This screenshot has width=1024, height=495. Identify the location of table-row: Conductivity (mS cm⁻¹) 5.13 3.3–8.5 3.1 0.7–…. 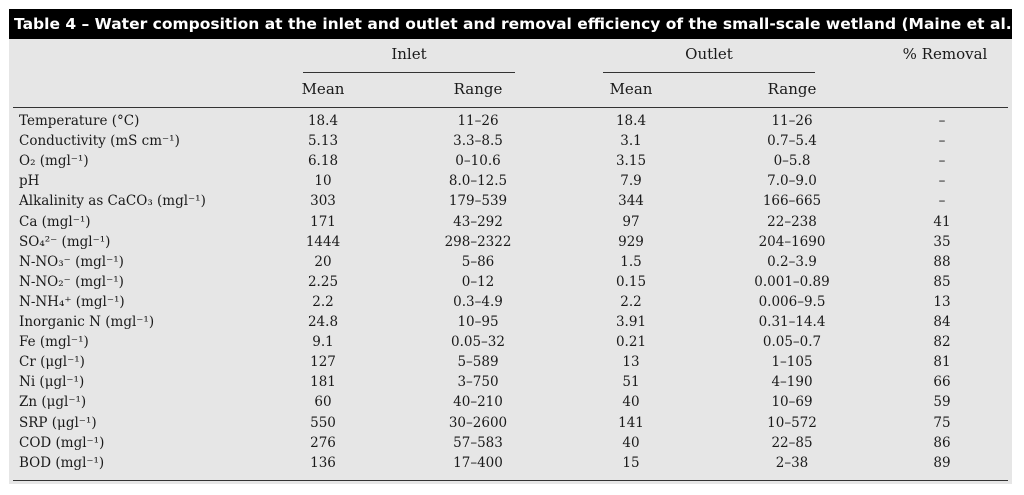
(510, 141).